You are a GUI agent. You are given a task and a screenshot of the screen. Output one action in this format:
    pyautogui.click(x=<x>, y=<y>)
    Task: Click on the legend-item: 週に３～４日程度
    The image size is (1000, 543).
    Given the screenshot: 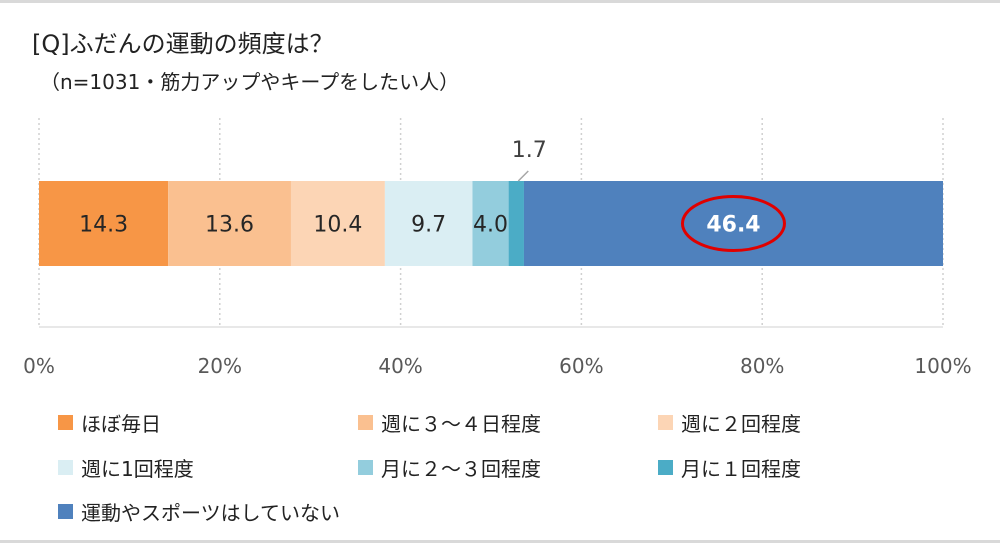 What is the action you would take?
    pyautogui.click(x=449, y=422)
    